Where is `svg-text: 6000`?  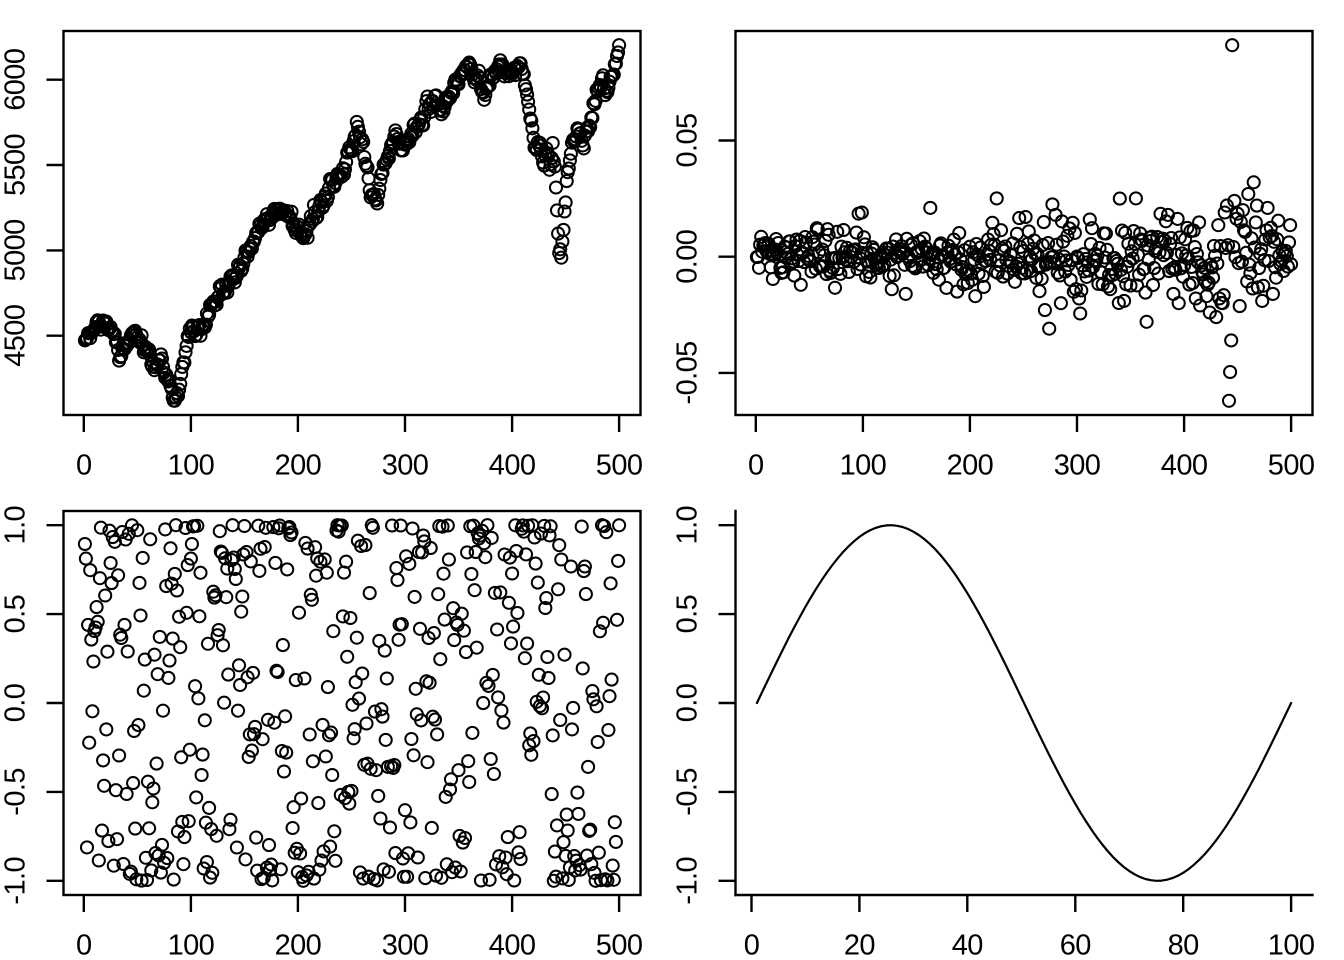 svg-text: 6000 is located at coordinates (16, 80).